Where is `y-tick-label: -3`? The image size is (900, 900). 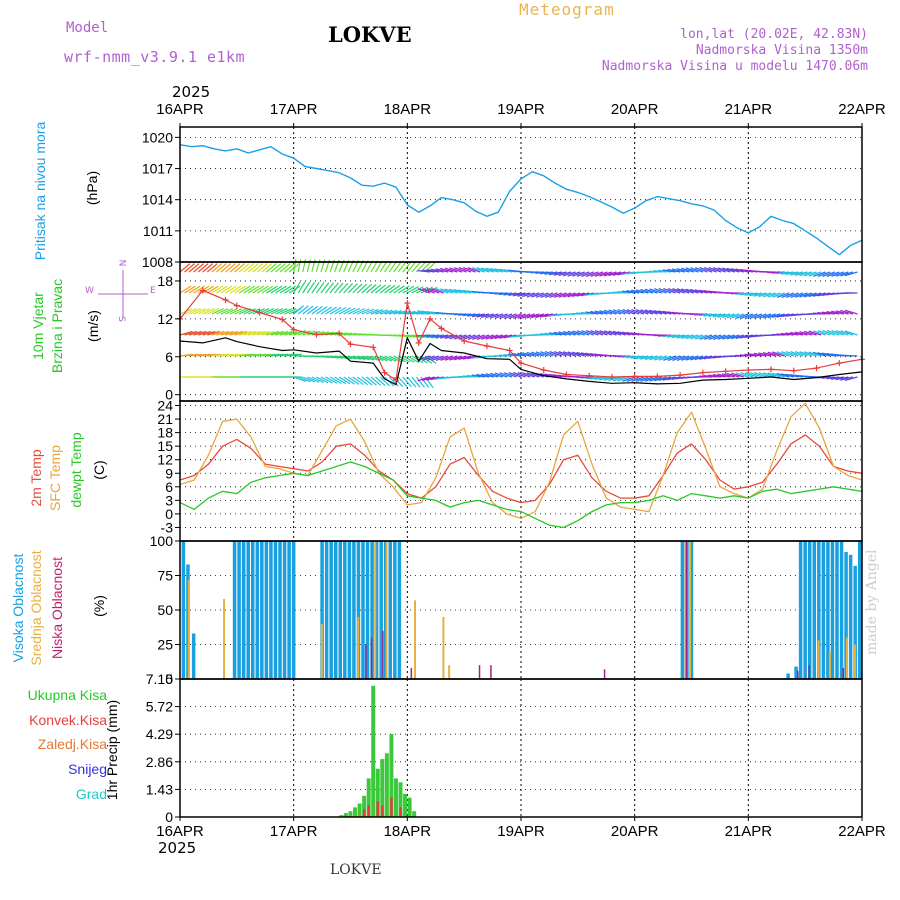
y-tick-label: -3 is located at coordinates (167, 527).